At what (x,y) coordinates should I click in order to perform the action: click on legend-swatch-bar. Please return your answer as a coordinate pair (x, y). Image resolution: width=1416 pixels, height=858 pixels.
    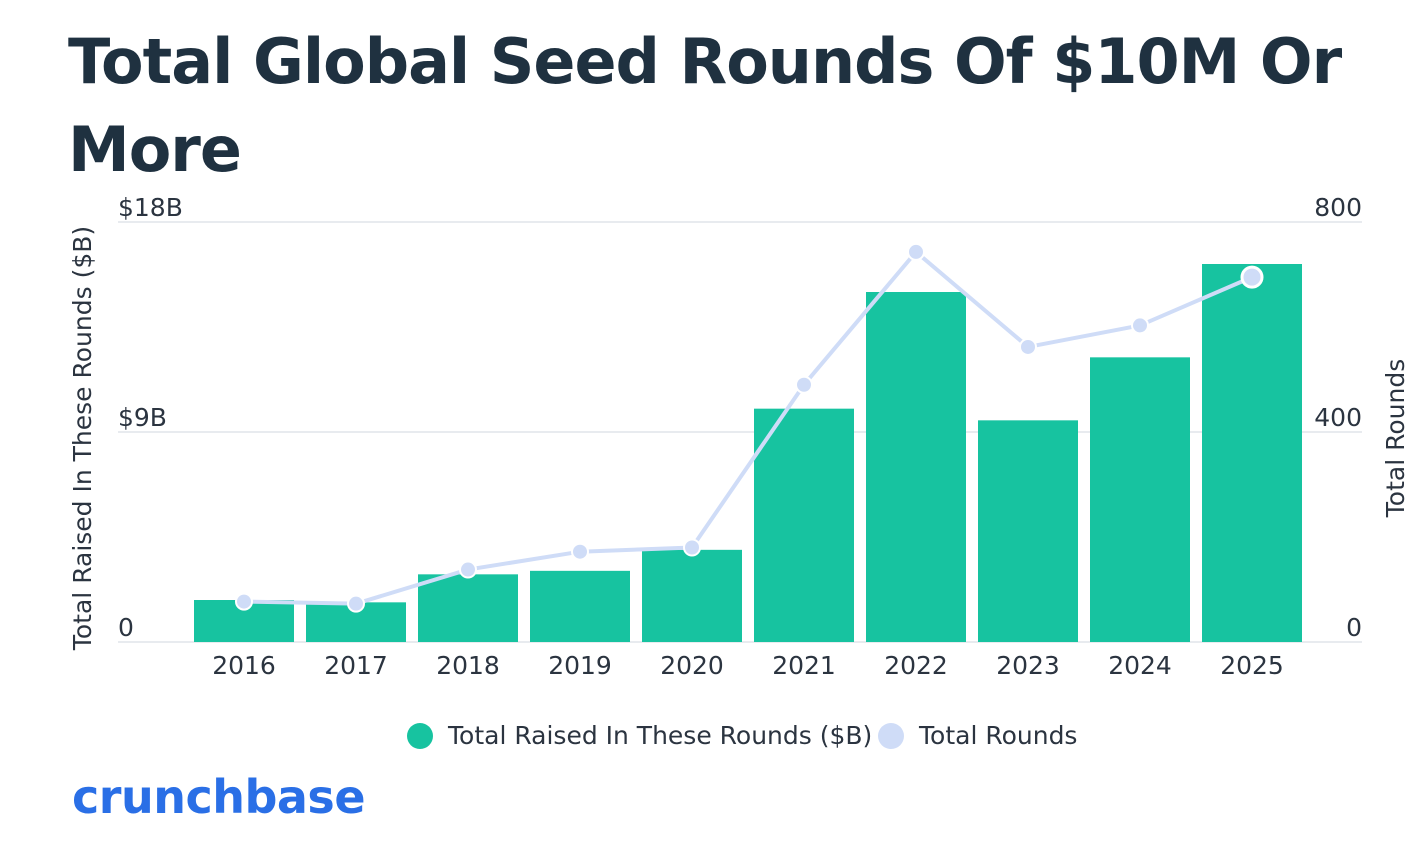
    Looking at the image, I should click on (420, 736).